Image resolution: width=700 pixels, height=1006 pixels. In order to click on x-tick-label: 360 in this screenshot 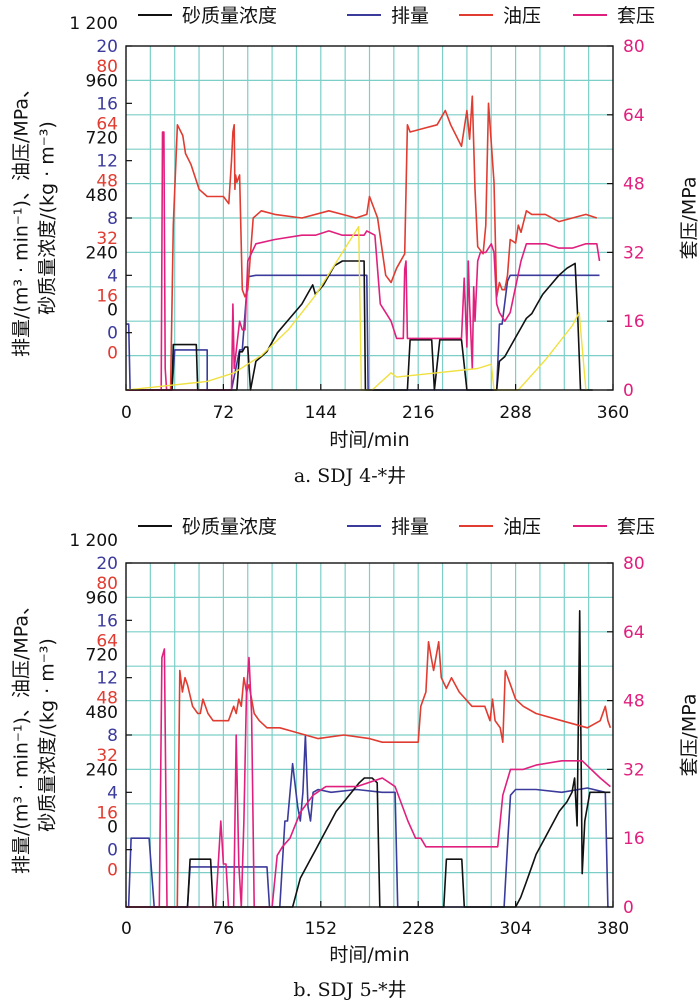, I will do `click(613, 413)`.